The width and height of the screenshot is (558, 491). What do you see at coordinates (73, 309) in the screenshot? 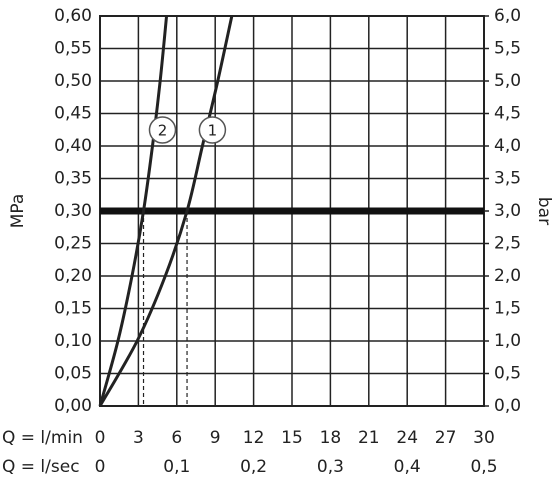
I see `y-tick-label: 0,15` at bounding box center [73, 309].